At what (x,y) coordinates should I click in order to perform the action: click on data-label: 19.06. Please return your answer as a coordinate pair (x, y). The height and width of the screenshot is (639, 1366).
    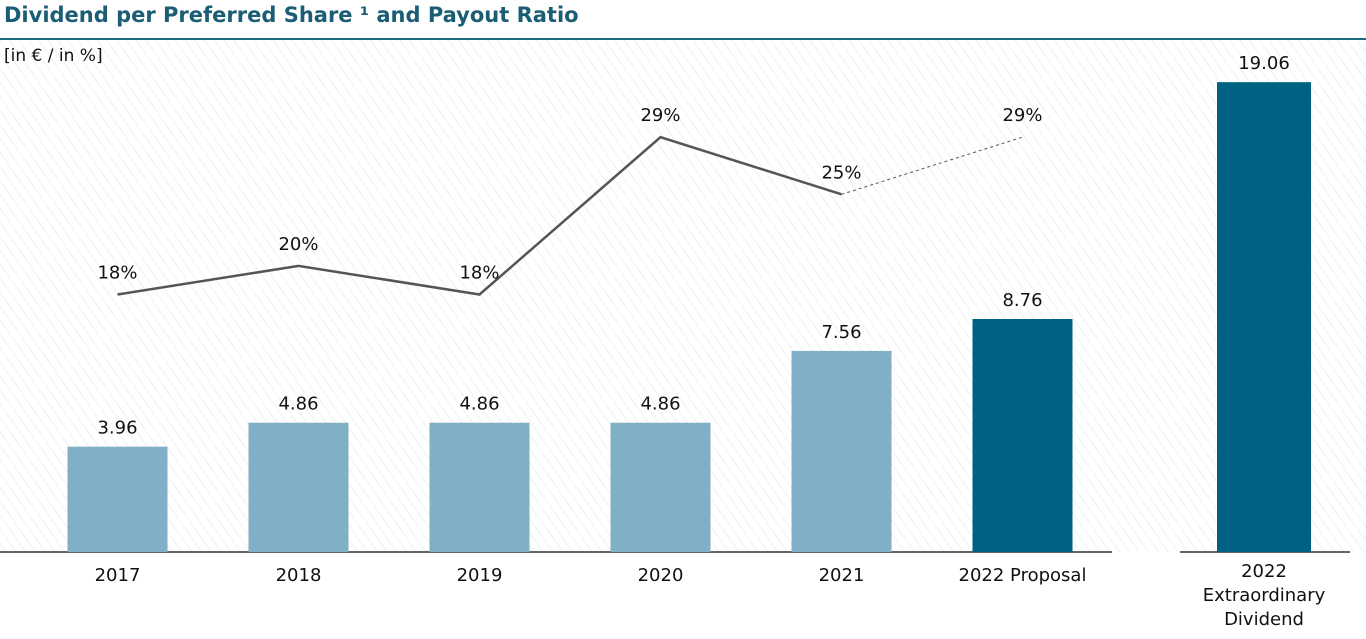
    Looking at the image, I should click on (1264, 63).